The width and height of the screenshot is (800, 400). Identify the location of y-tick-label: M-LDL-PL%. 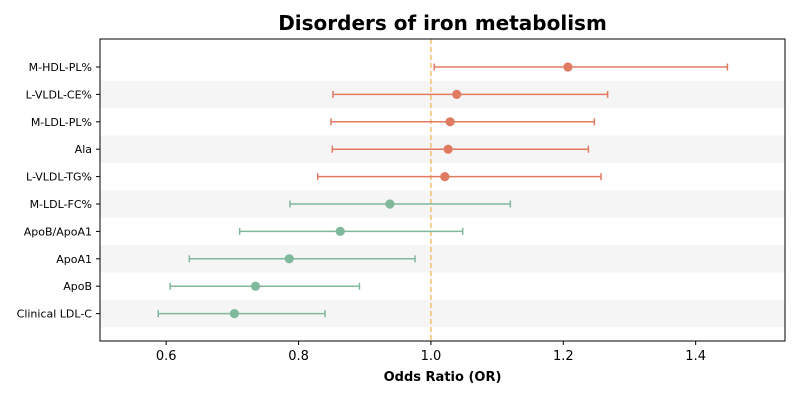
(61, 122).